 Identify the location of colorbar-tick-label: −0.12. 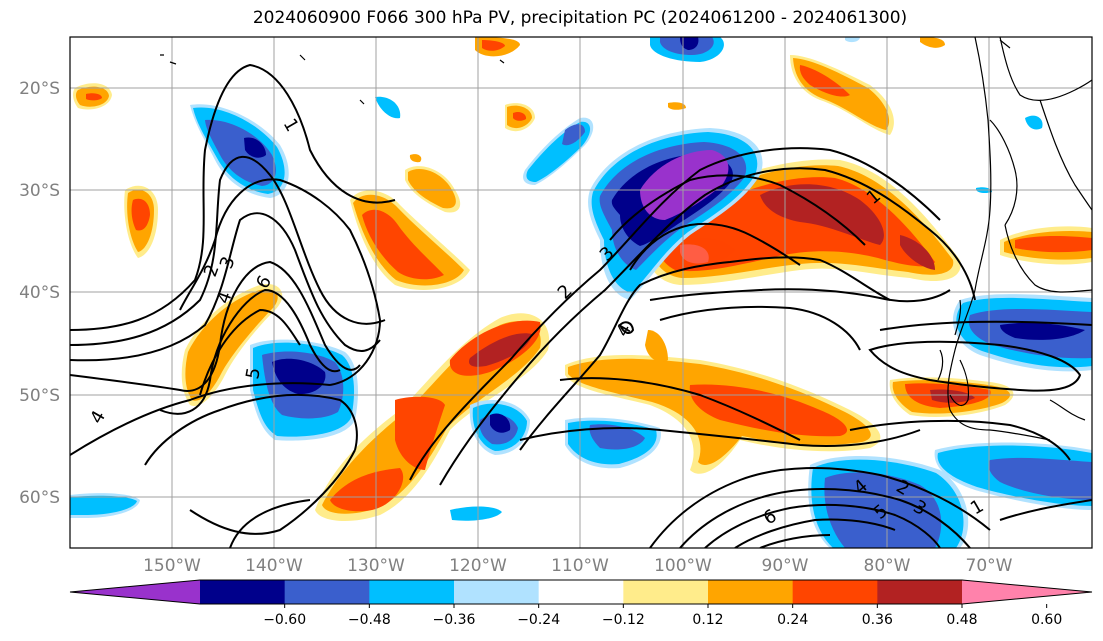
(623, 620).